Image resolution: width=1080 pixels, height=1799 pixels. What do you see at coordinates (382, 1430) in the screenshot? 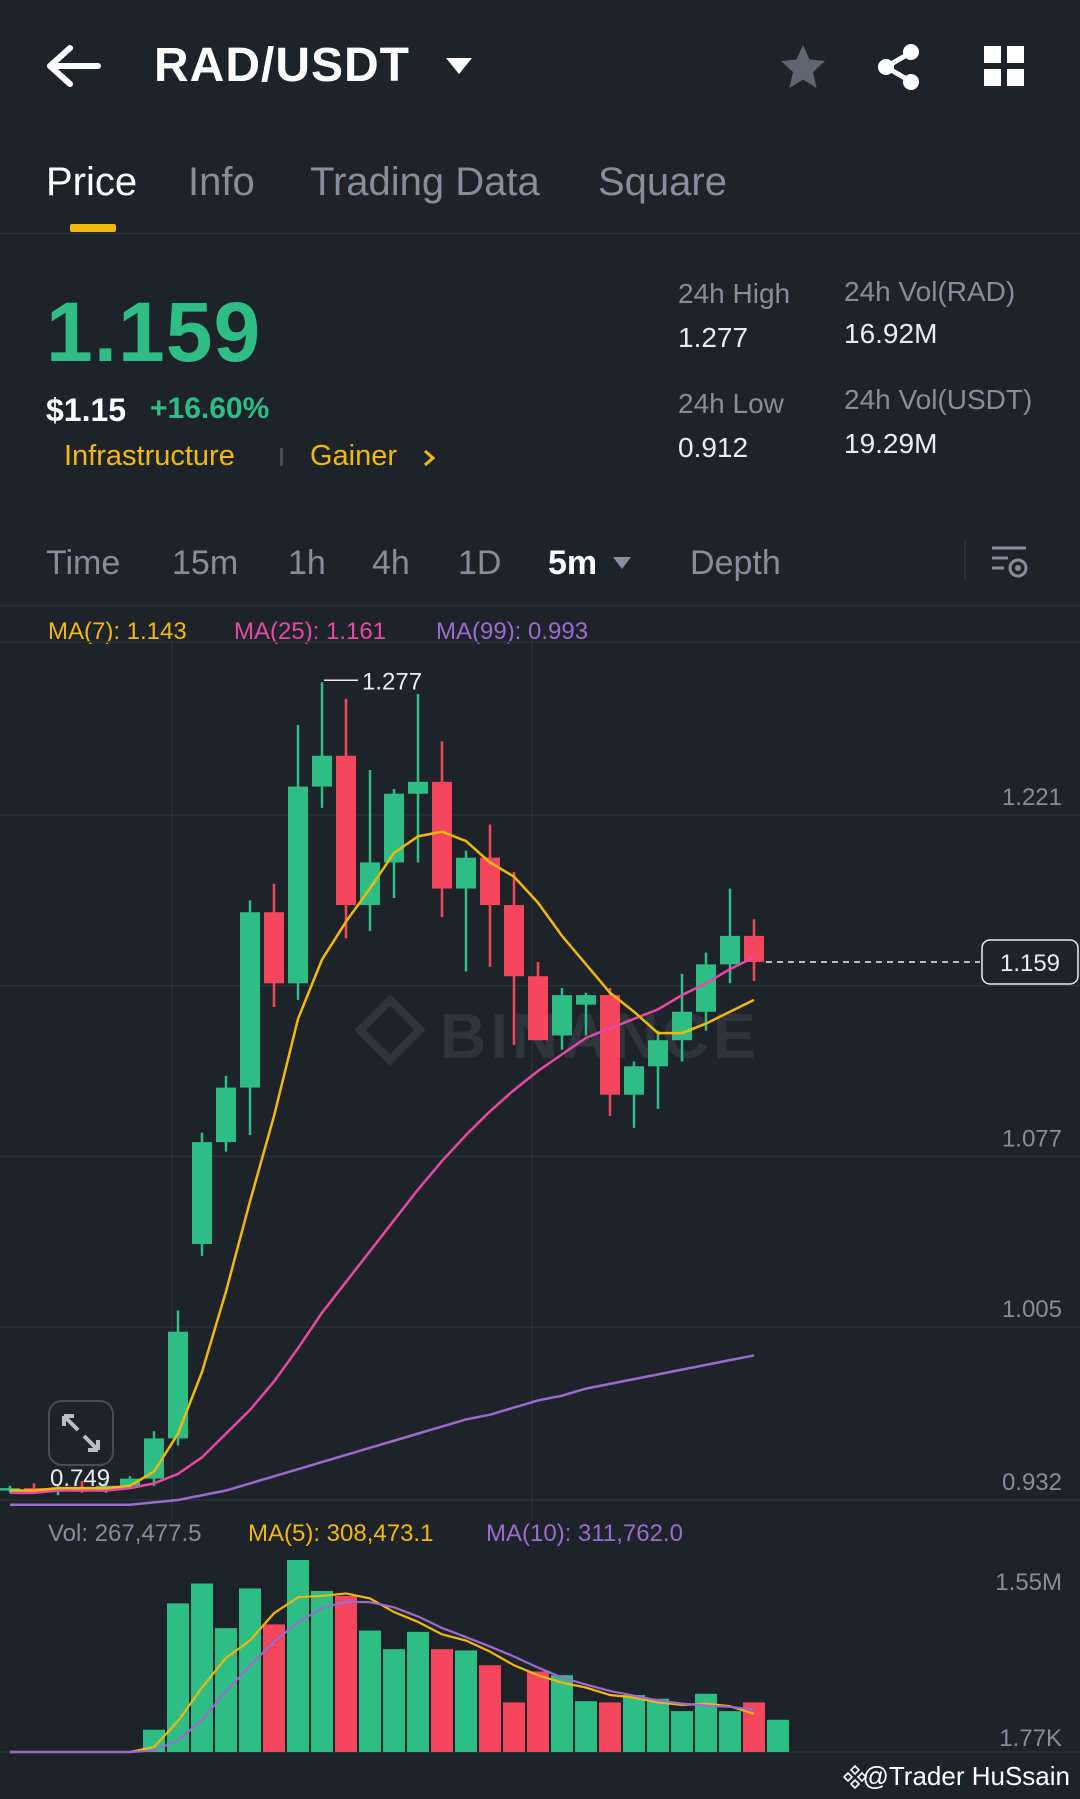
I see `ma99-line` at bounding box center [382, 1430].